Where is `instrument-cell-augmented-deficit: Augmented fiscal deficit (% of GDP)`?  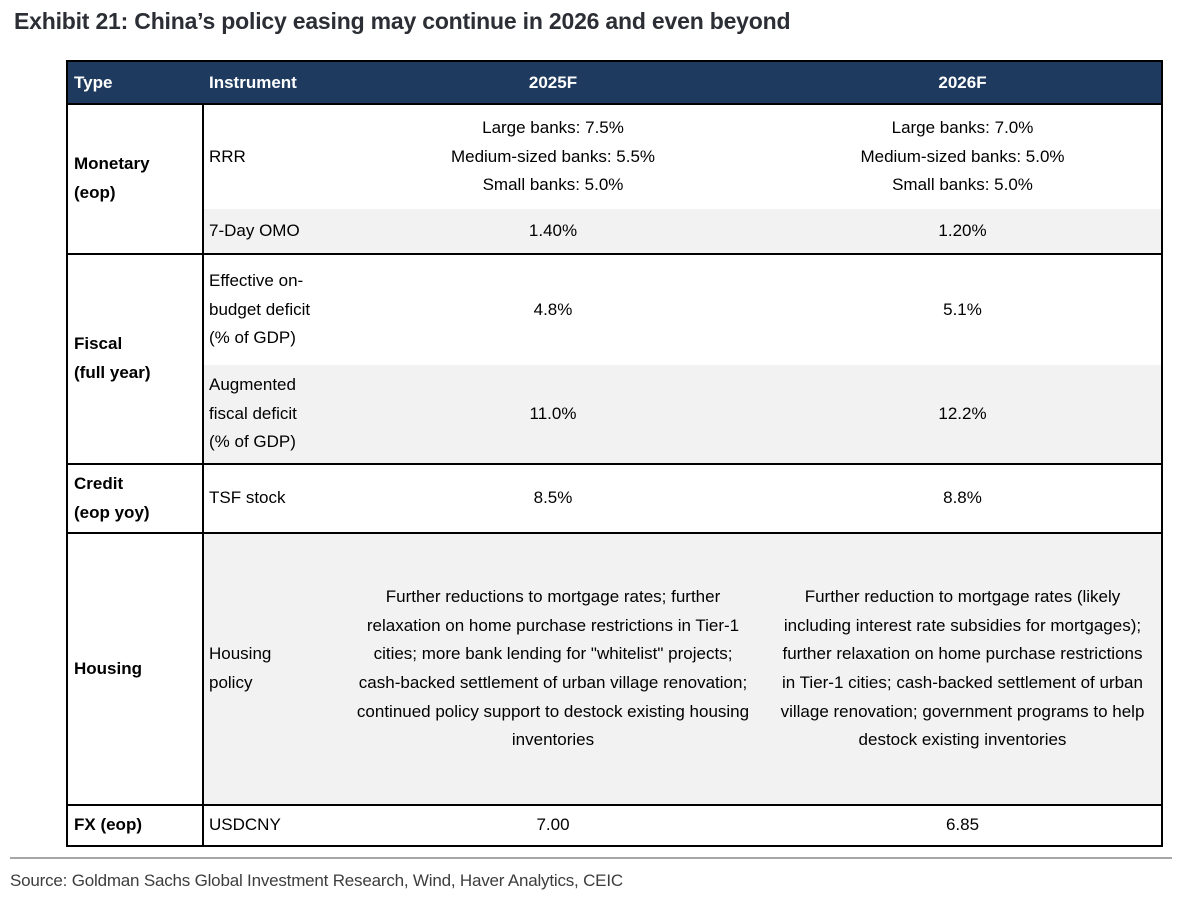 instrument-cell-augmented-deficit: Augmented fiscal deficit (% of GDP) is located at coordinates (272, 414).